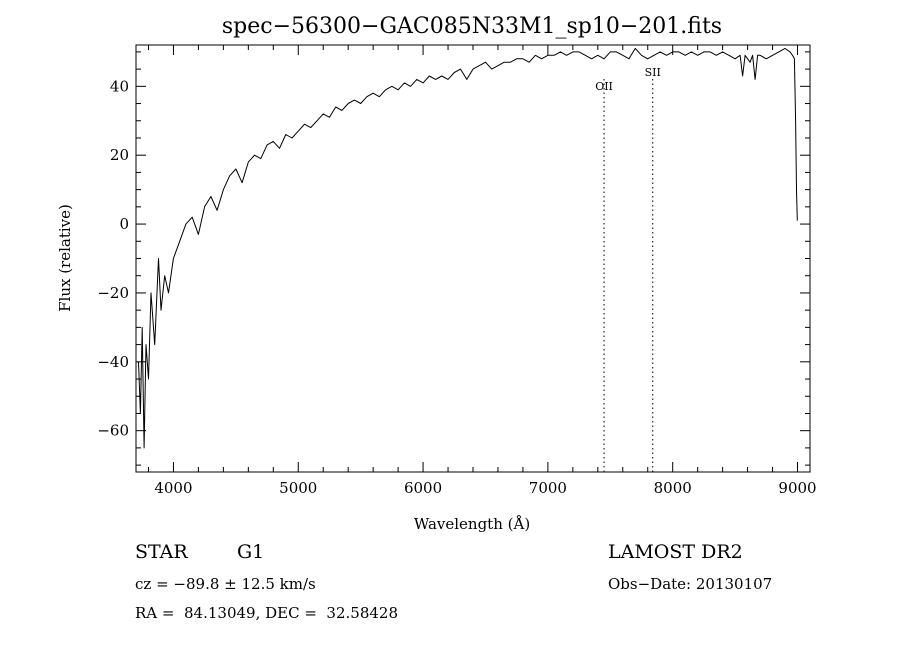  Describe the element at coordinates (548, 488) in the screenshot. I see `x-tick-label: 7000` at that location.